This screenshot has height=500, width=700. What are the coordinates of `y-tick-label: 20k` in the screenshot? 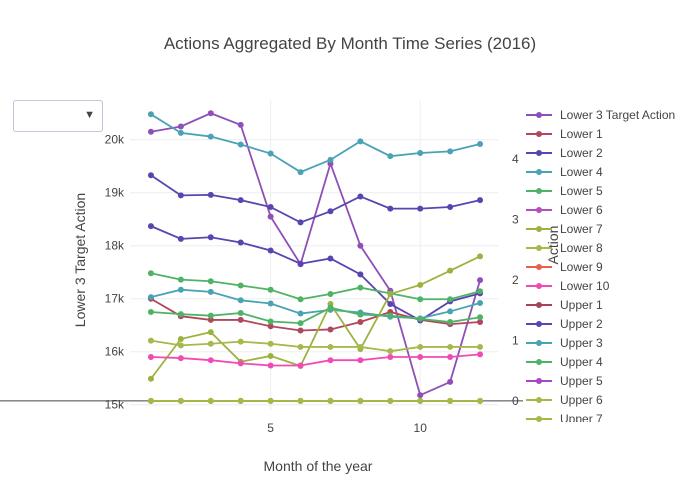 It's located at (115, 140).